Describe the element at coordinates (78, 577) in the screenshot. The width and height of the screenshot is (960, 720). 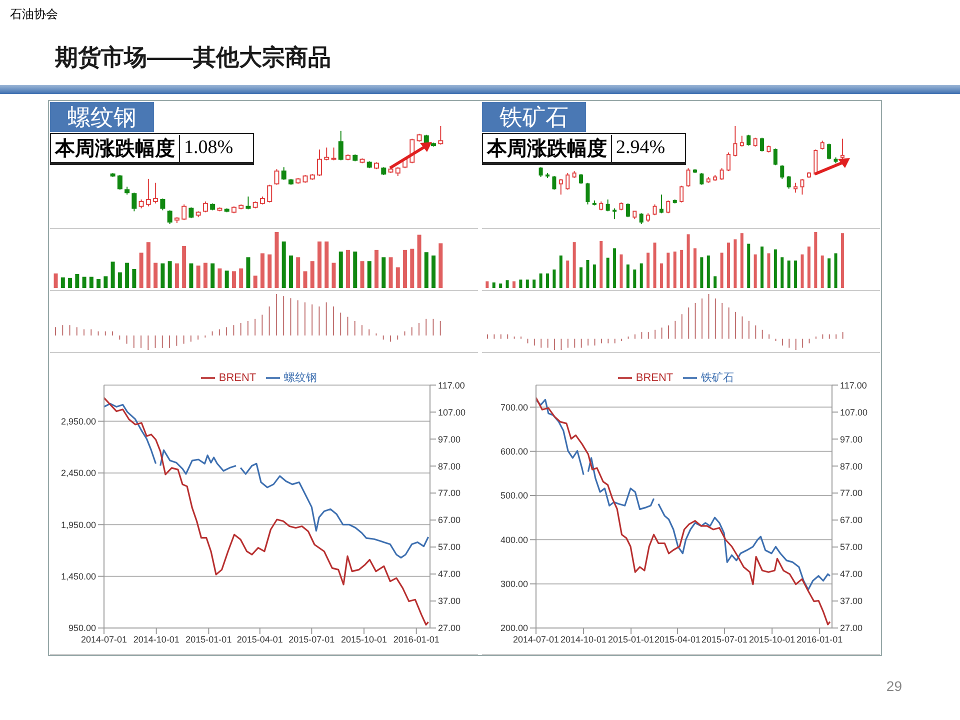
I see `y-tick-label: 1,450.00` at that location.